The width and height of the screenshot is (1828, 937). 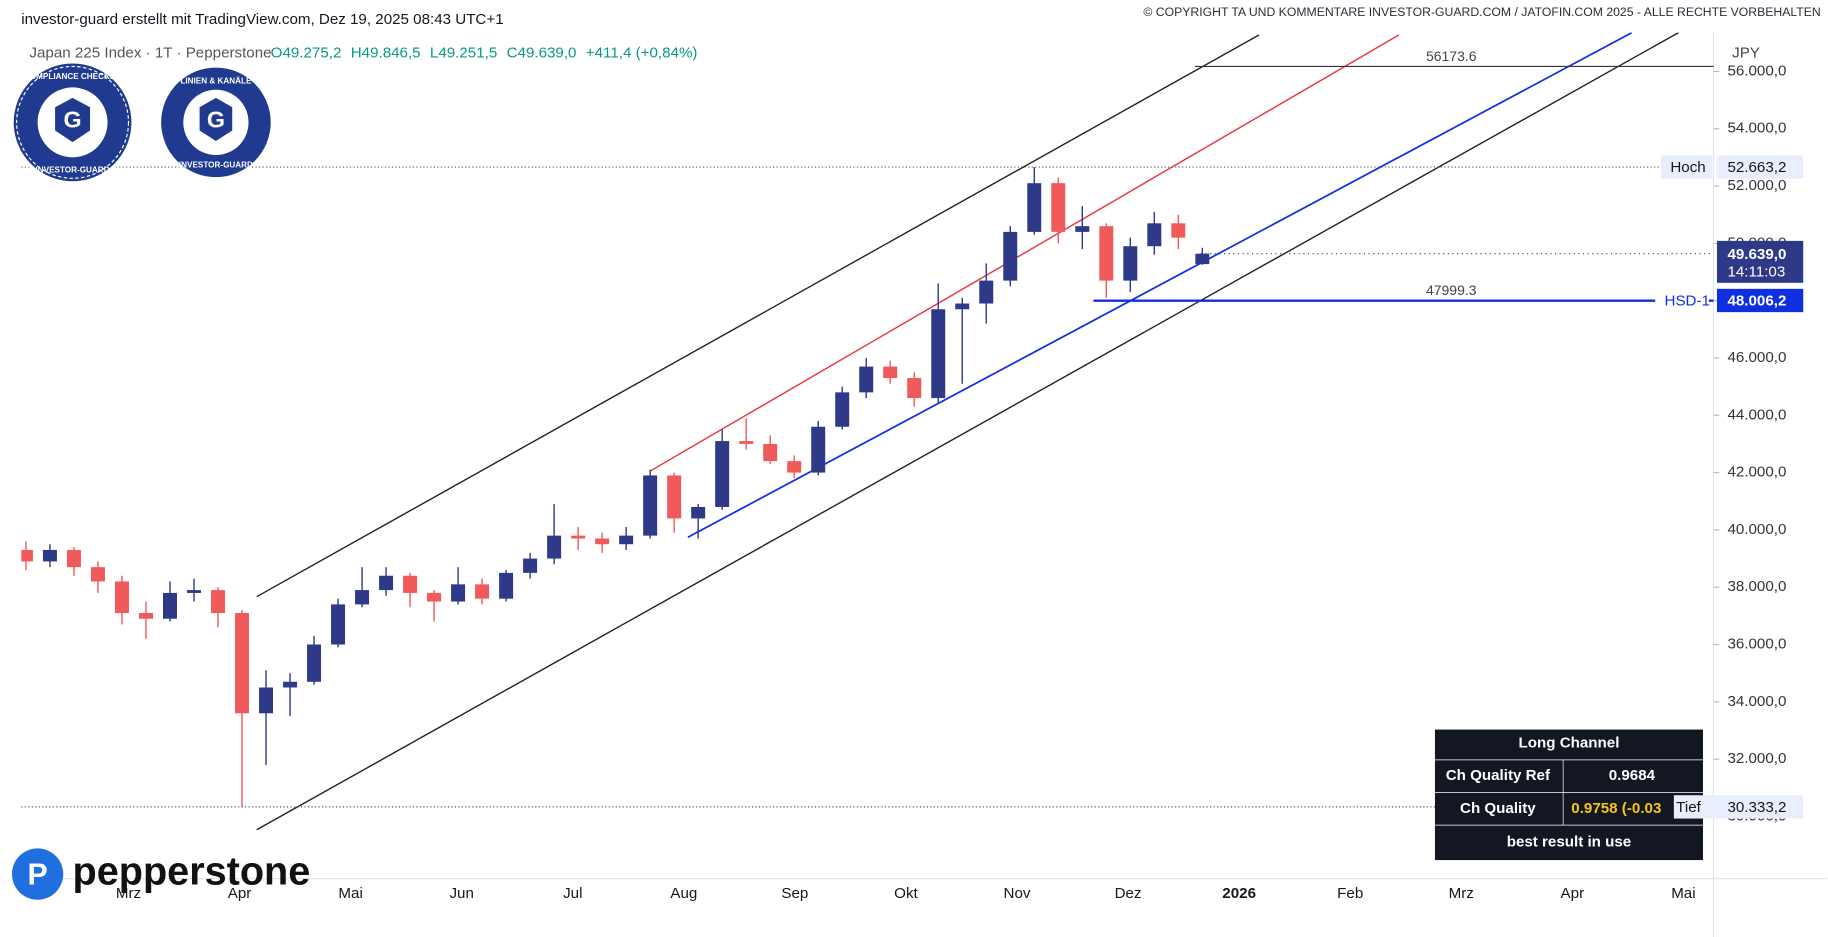 I want to click on badge: G LINIEN & KANÄLE INVESTOR-GUARD, so click(x=216, y=122).